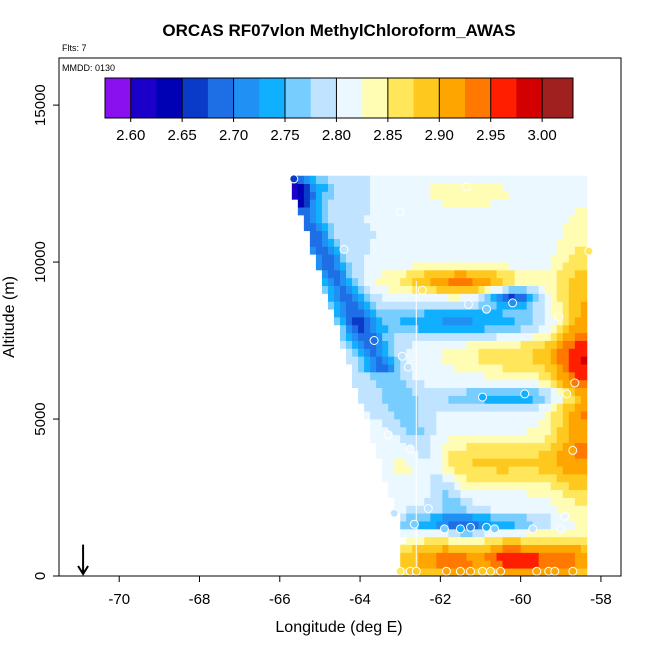 The height and width of the screenshot is (650, 650). What do you see at coordinates (336, 135) in the screenshot?
I see `colorbar-tick-label: 2.80` at bounding box center [336, 135].